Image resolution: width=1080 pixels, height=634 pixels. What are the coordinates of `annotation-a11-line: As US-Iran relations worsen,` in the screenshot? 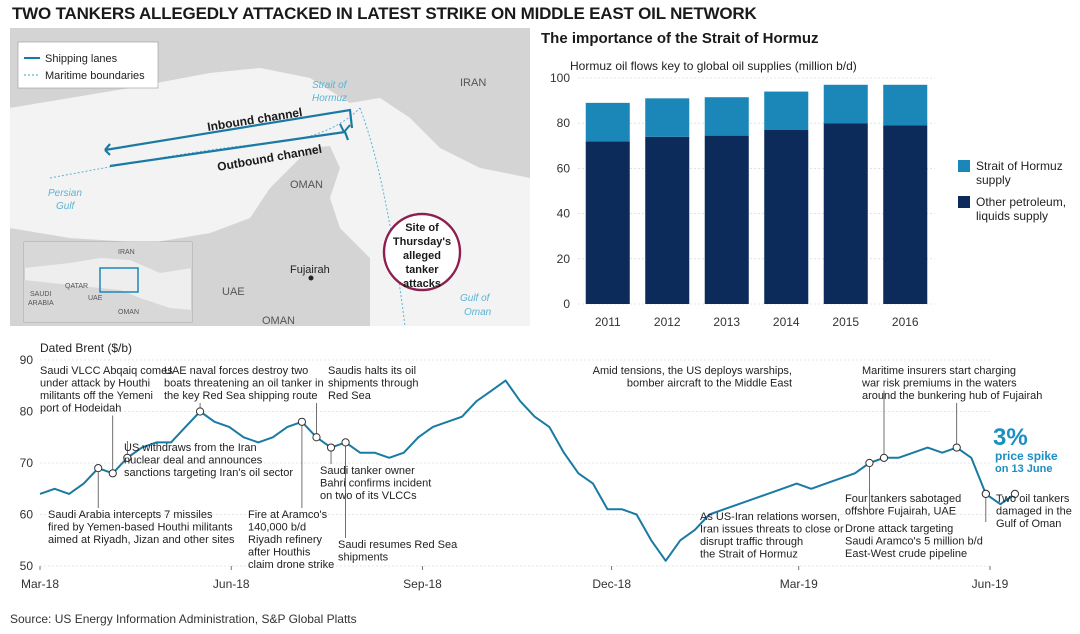 It's located at (770, 517).